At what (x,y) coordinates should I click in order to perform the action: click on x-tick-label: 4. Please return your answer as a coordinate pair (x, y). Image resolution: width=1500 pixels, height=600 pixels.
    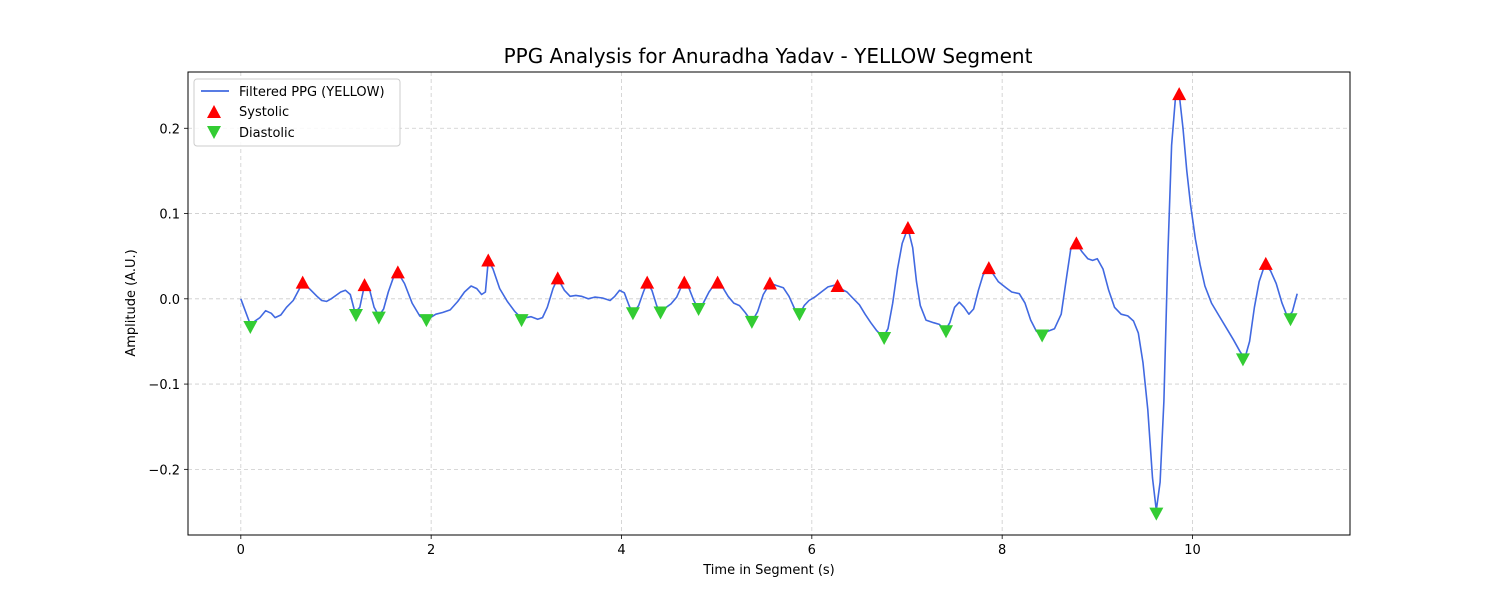
    Looking at the image, I should click on (621, 550).